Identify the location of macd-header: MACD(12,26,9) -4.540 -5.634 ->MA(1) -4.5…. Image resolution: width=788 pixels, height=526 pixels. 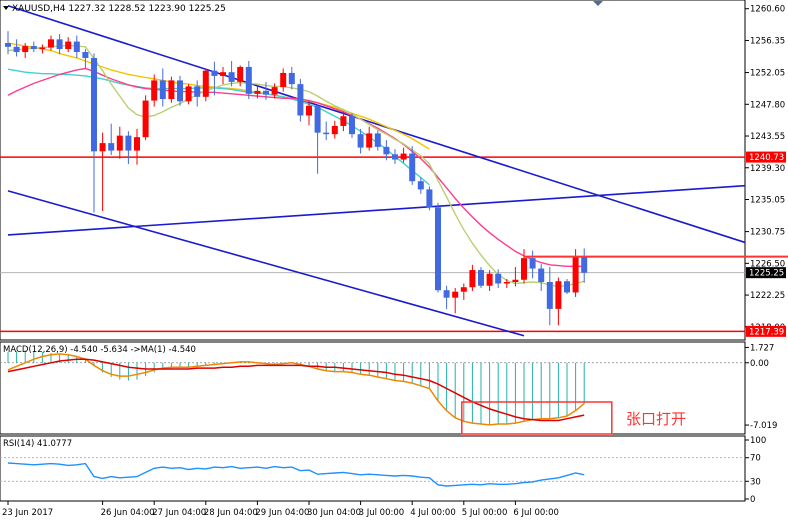
(99, 350).